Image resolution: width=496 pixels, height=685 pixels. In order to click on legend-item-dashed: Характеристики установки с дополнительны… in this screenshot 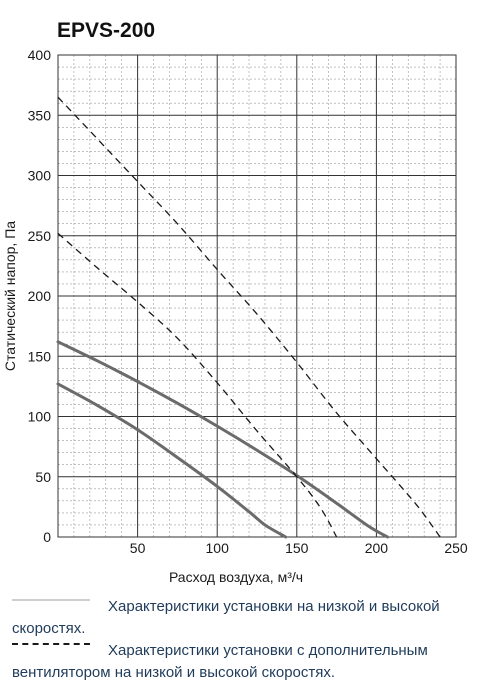, I will do `click(252, 662)`.